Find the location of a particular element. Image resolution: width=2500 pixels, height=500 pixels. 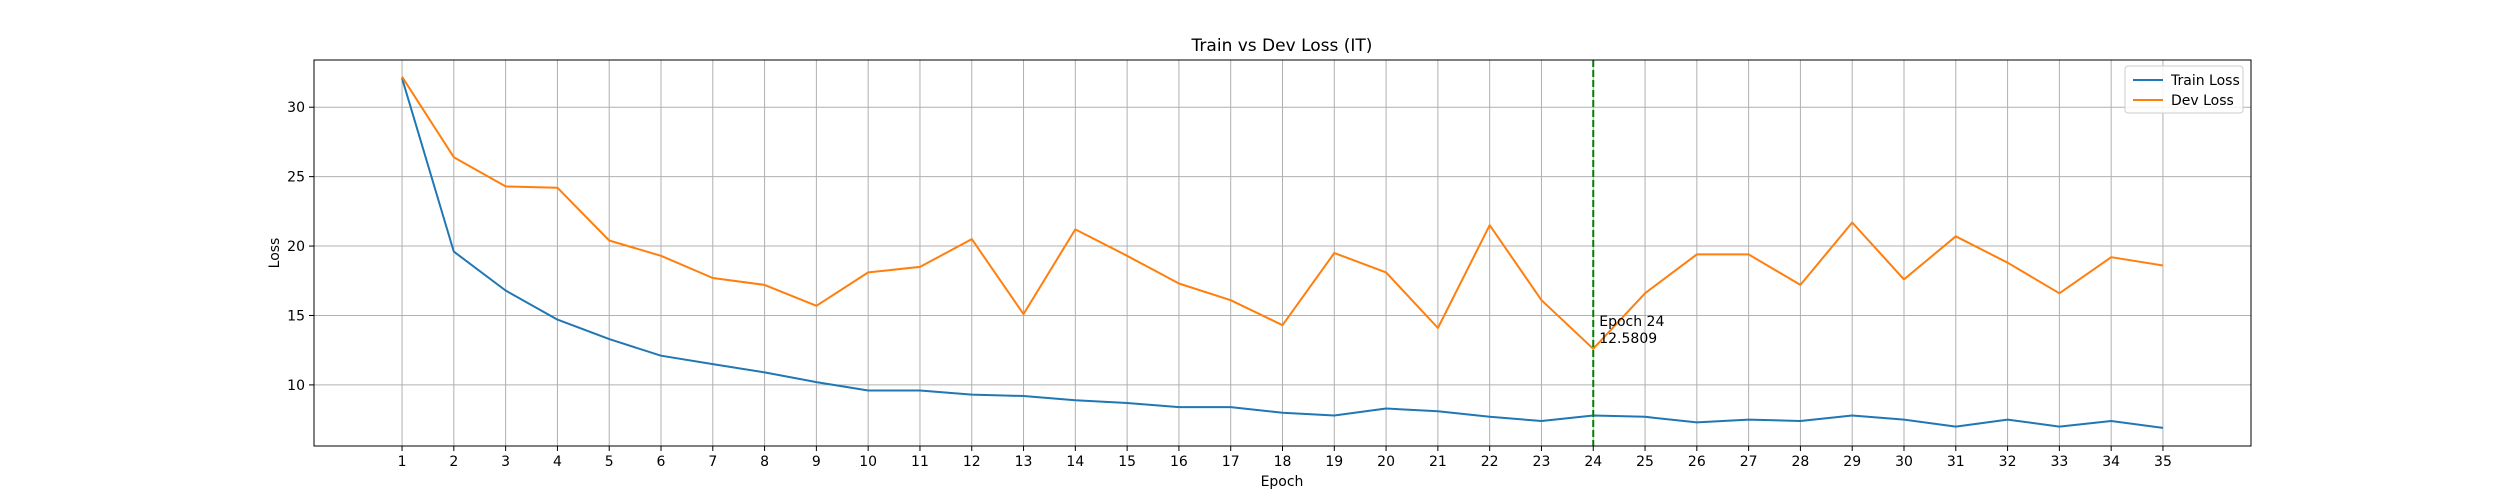

x-tick-label: 6 is located at coordinates (661, 462).